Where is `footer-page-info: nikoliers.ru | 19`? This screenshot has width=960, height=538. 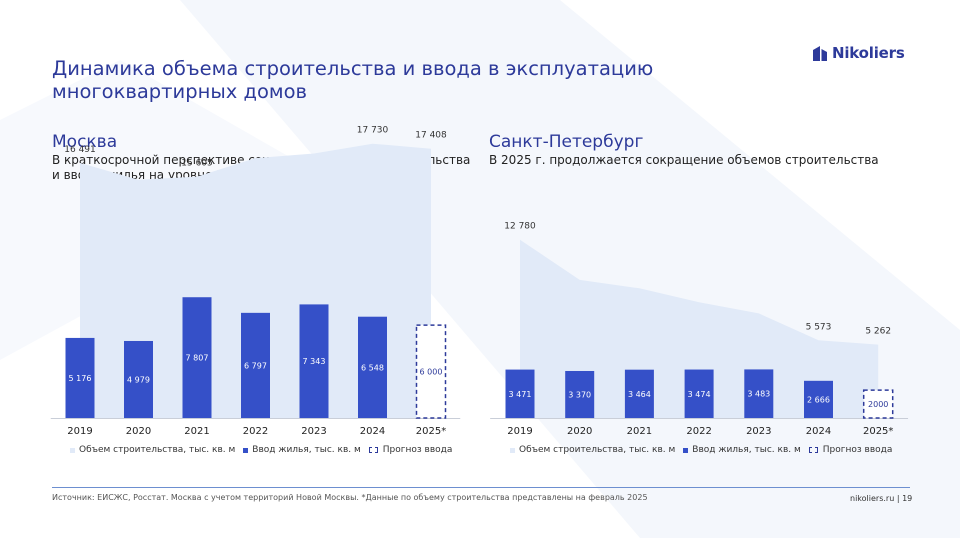
footer-page-info: nikoliers.ru | 19 is located at coordinates (881, 498).